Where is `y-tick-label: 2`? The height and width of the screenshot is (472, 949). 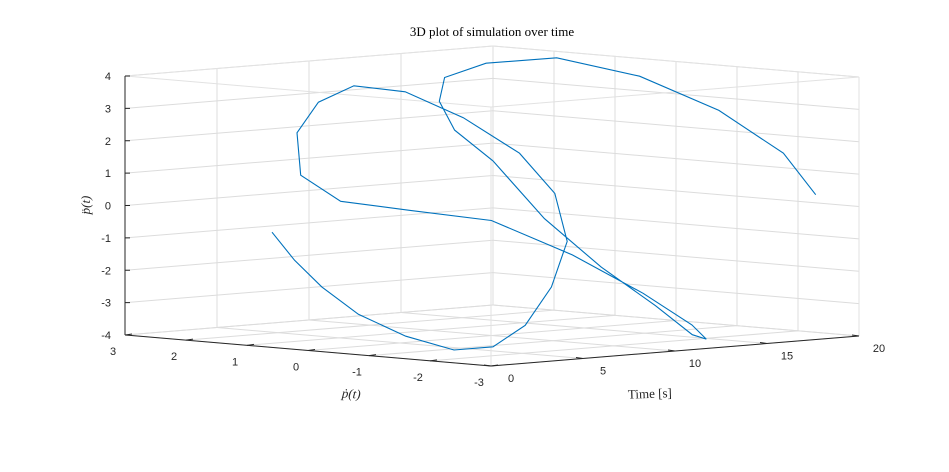 y-tick-label: 2 is located at coordinates (174, 357).